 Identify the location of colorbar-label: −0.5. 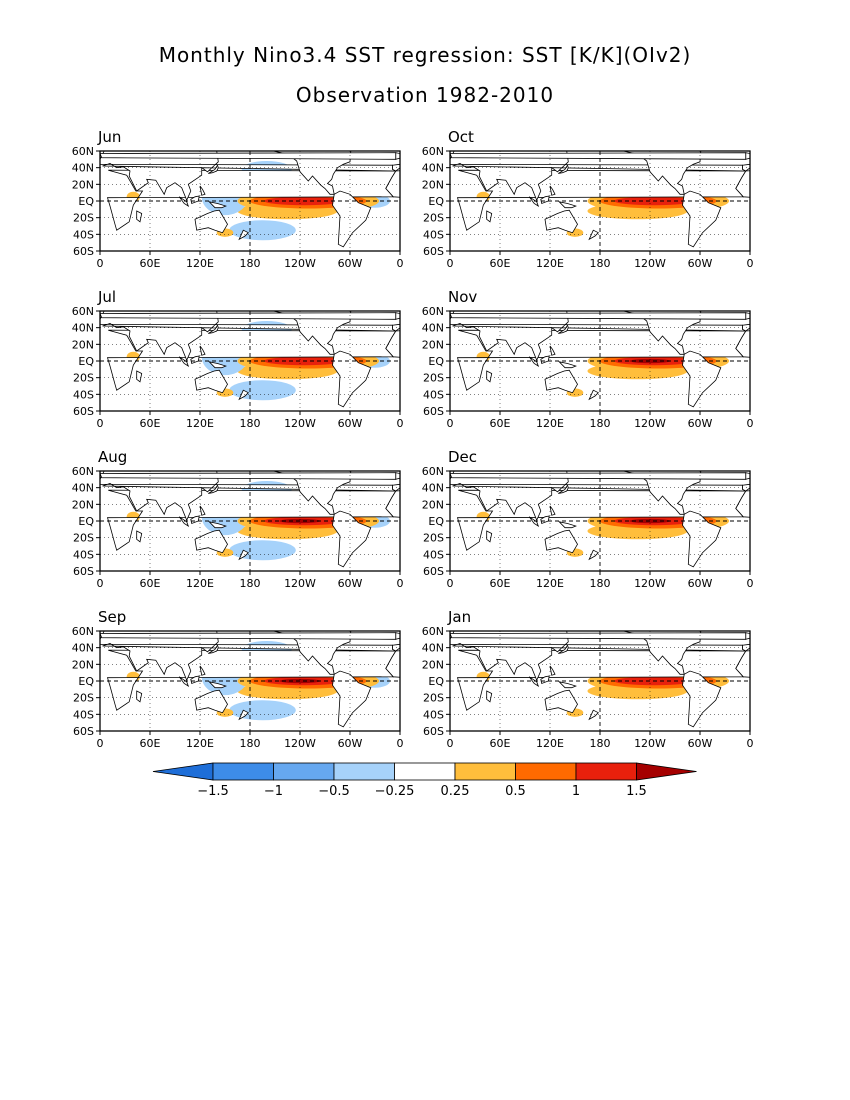
(334, 791).